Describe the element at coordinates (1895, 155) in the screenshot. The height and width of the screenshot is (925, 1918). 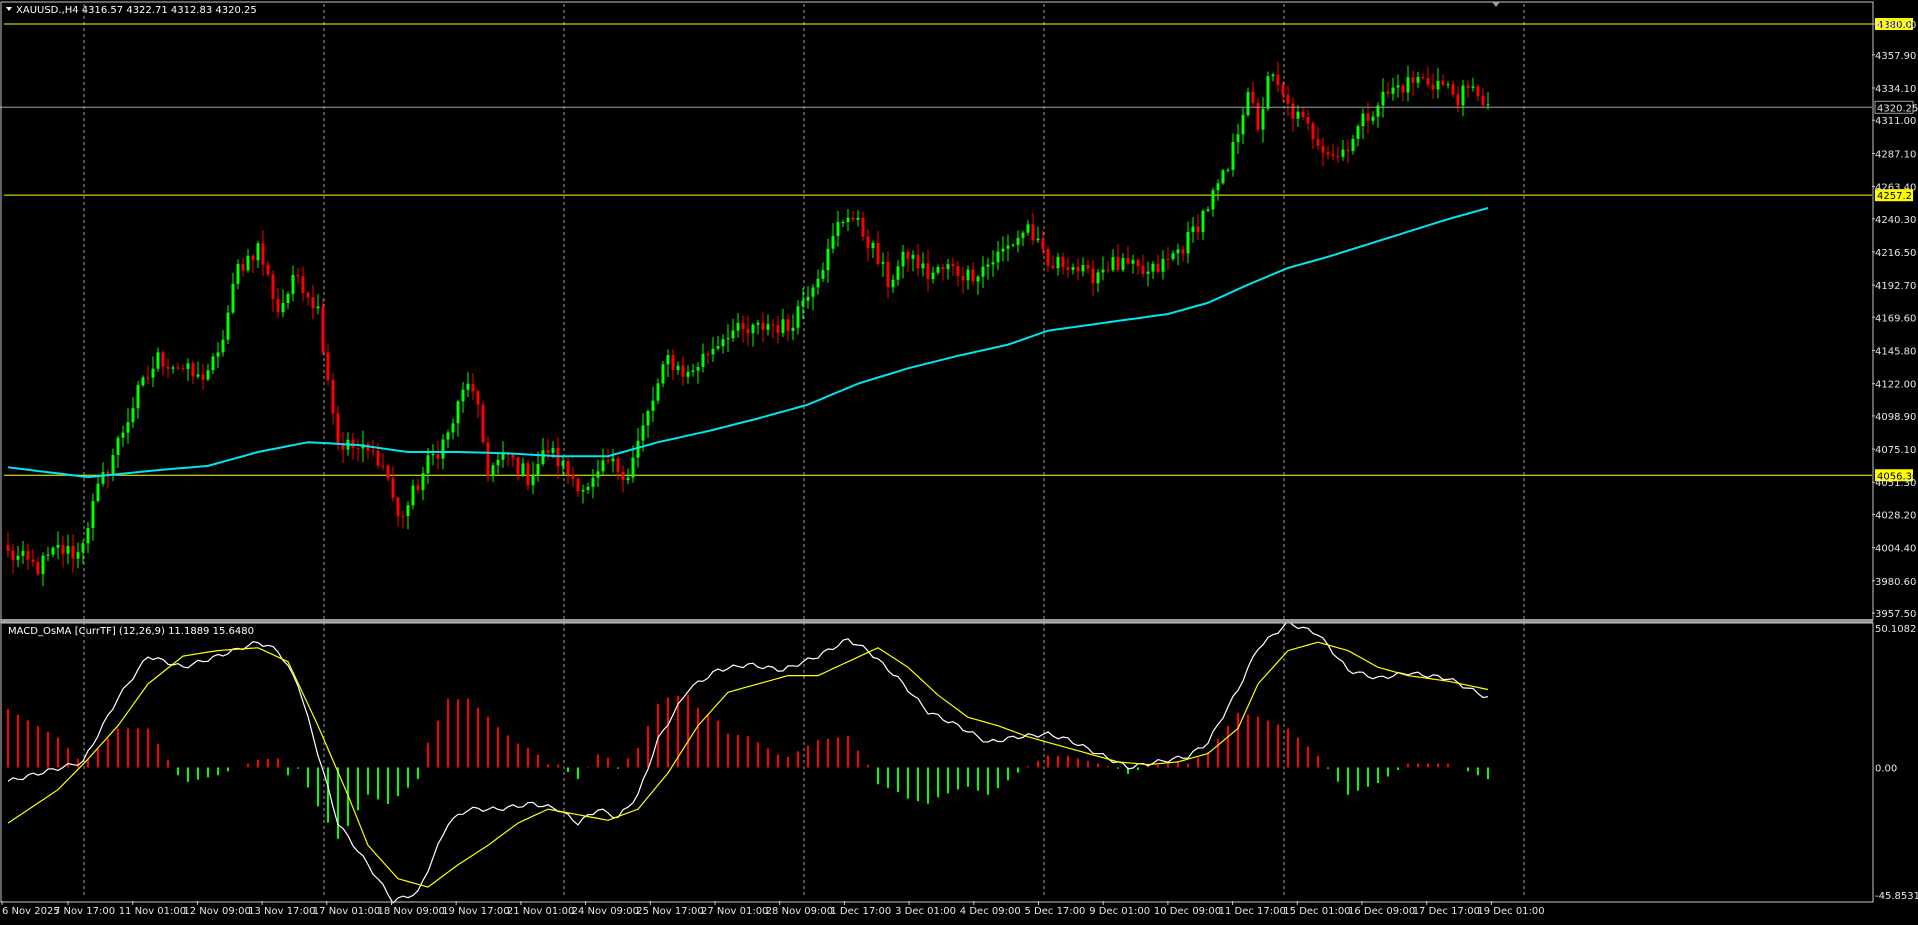
I see `price-tick-label: 4287.10` at that location.